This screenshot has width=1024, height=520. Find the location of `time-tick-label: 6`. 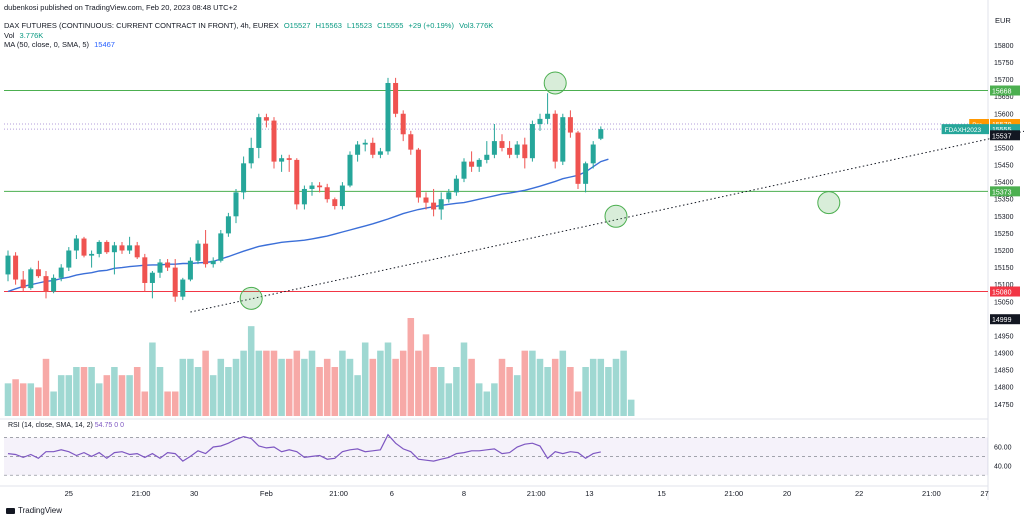

time-tick-label: 6 is located at coordinates (392, 493).